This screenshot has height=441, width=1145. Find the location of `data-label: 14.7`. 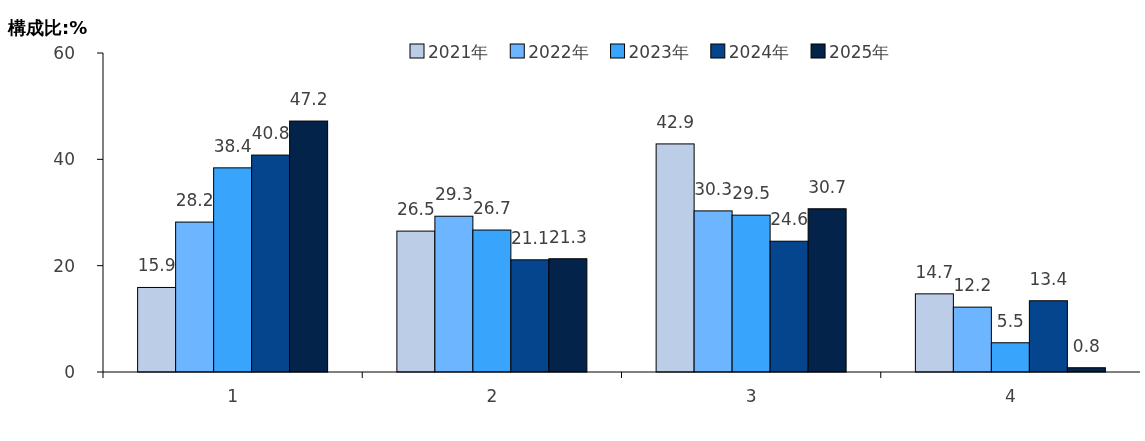

data-label: 14.7 is located at coordinates (934, 271).